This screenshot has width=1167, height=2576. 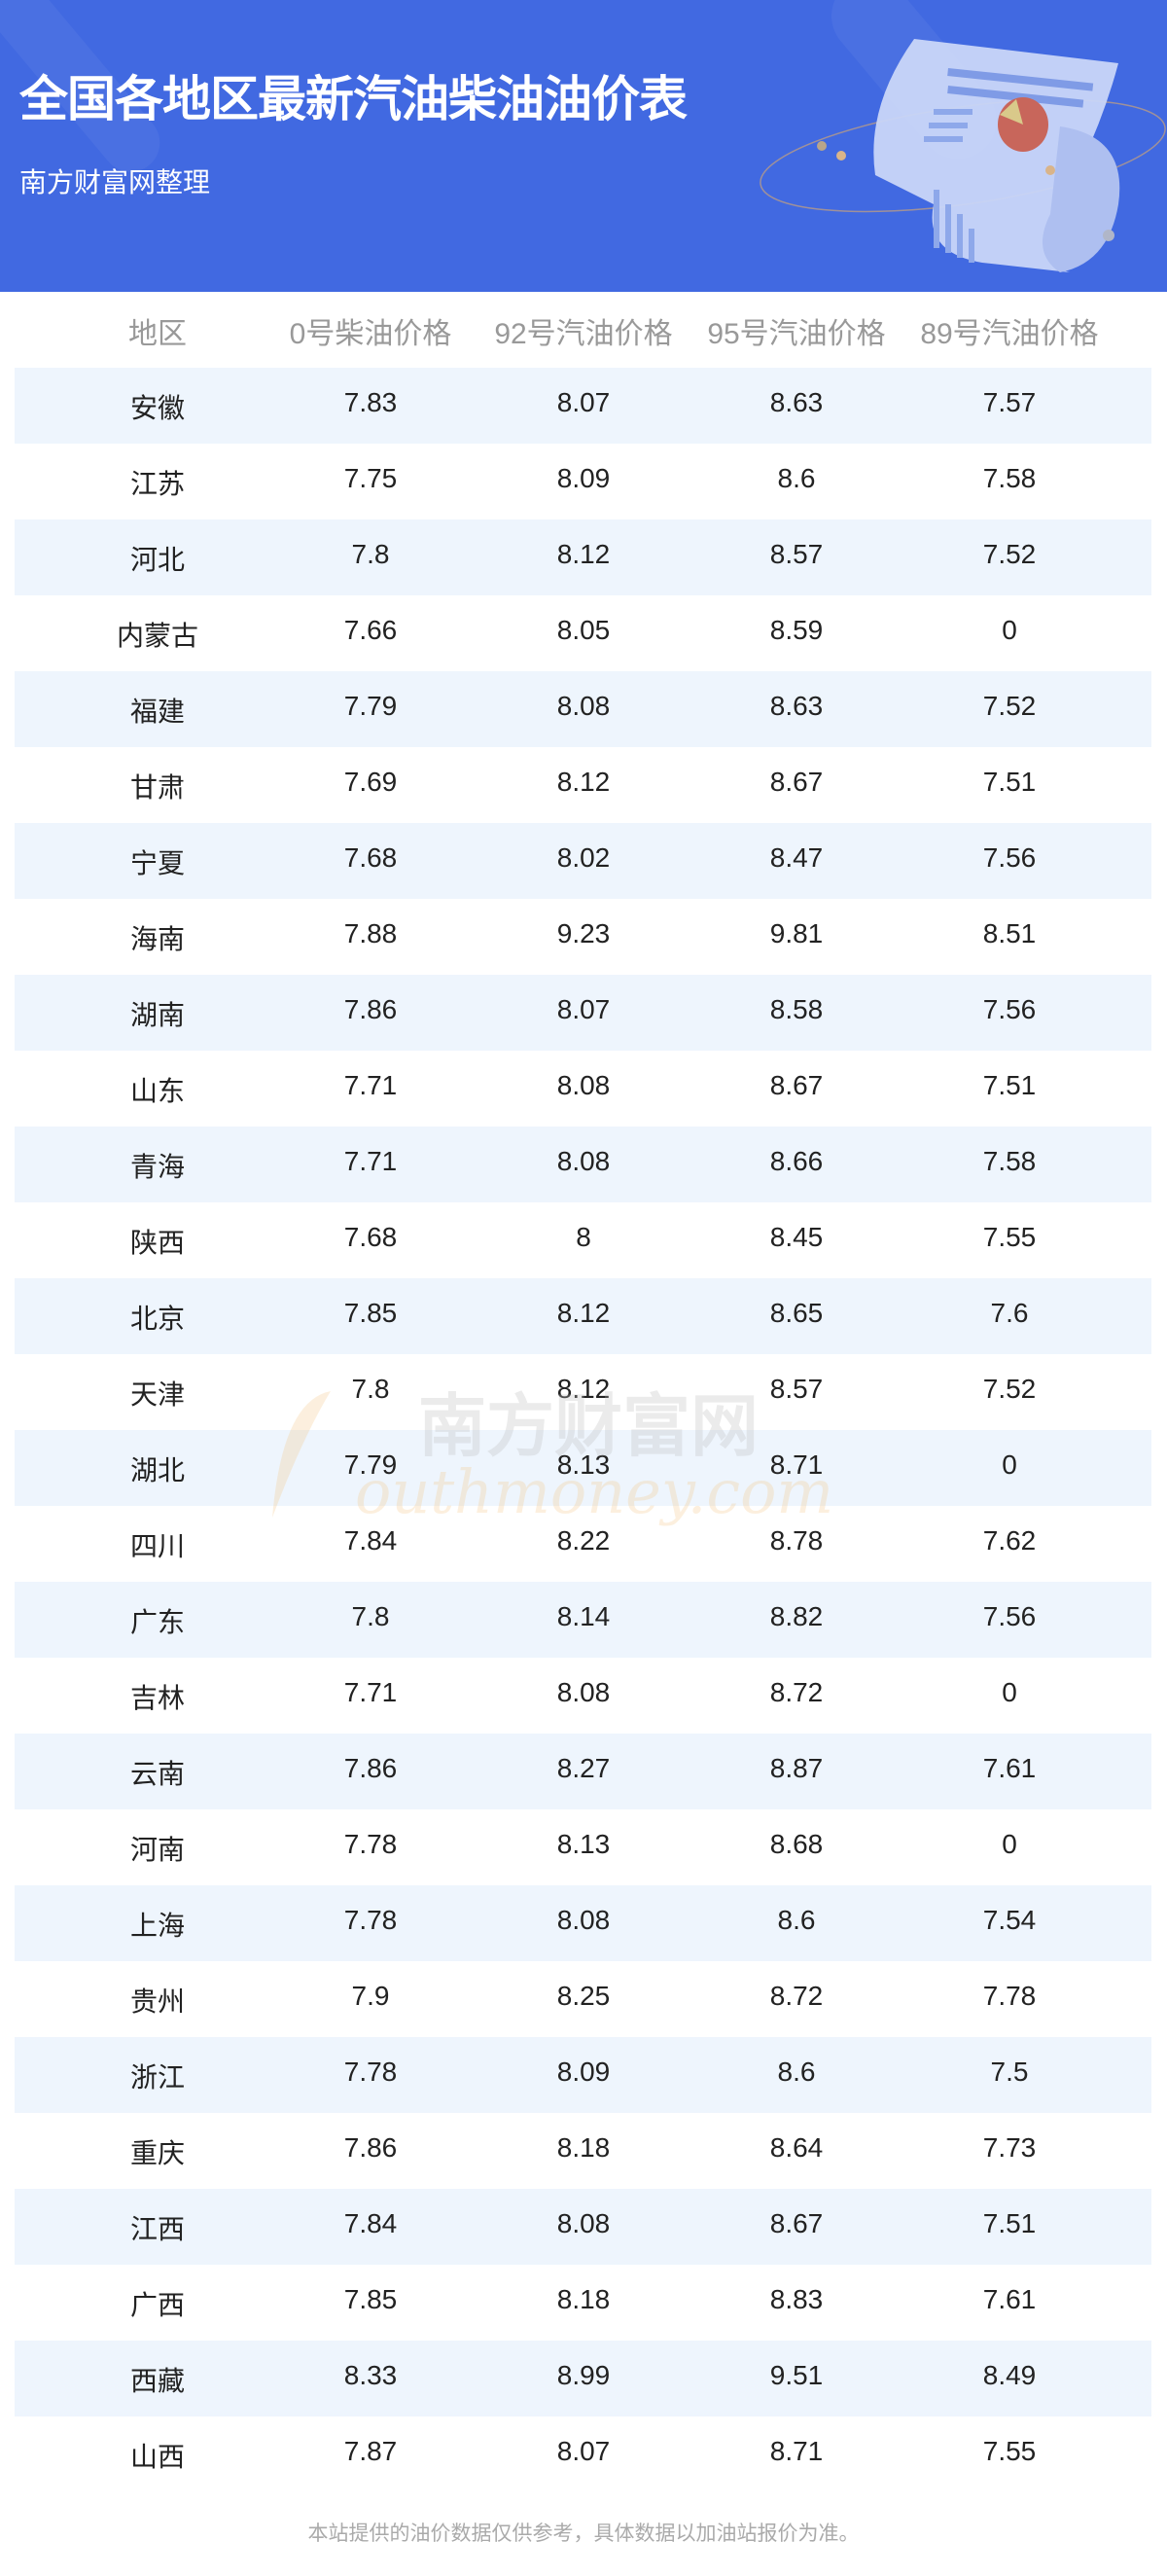 I want to click on cell-region: 福建, so click(x=157, y=712).